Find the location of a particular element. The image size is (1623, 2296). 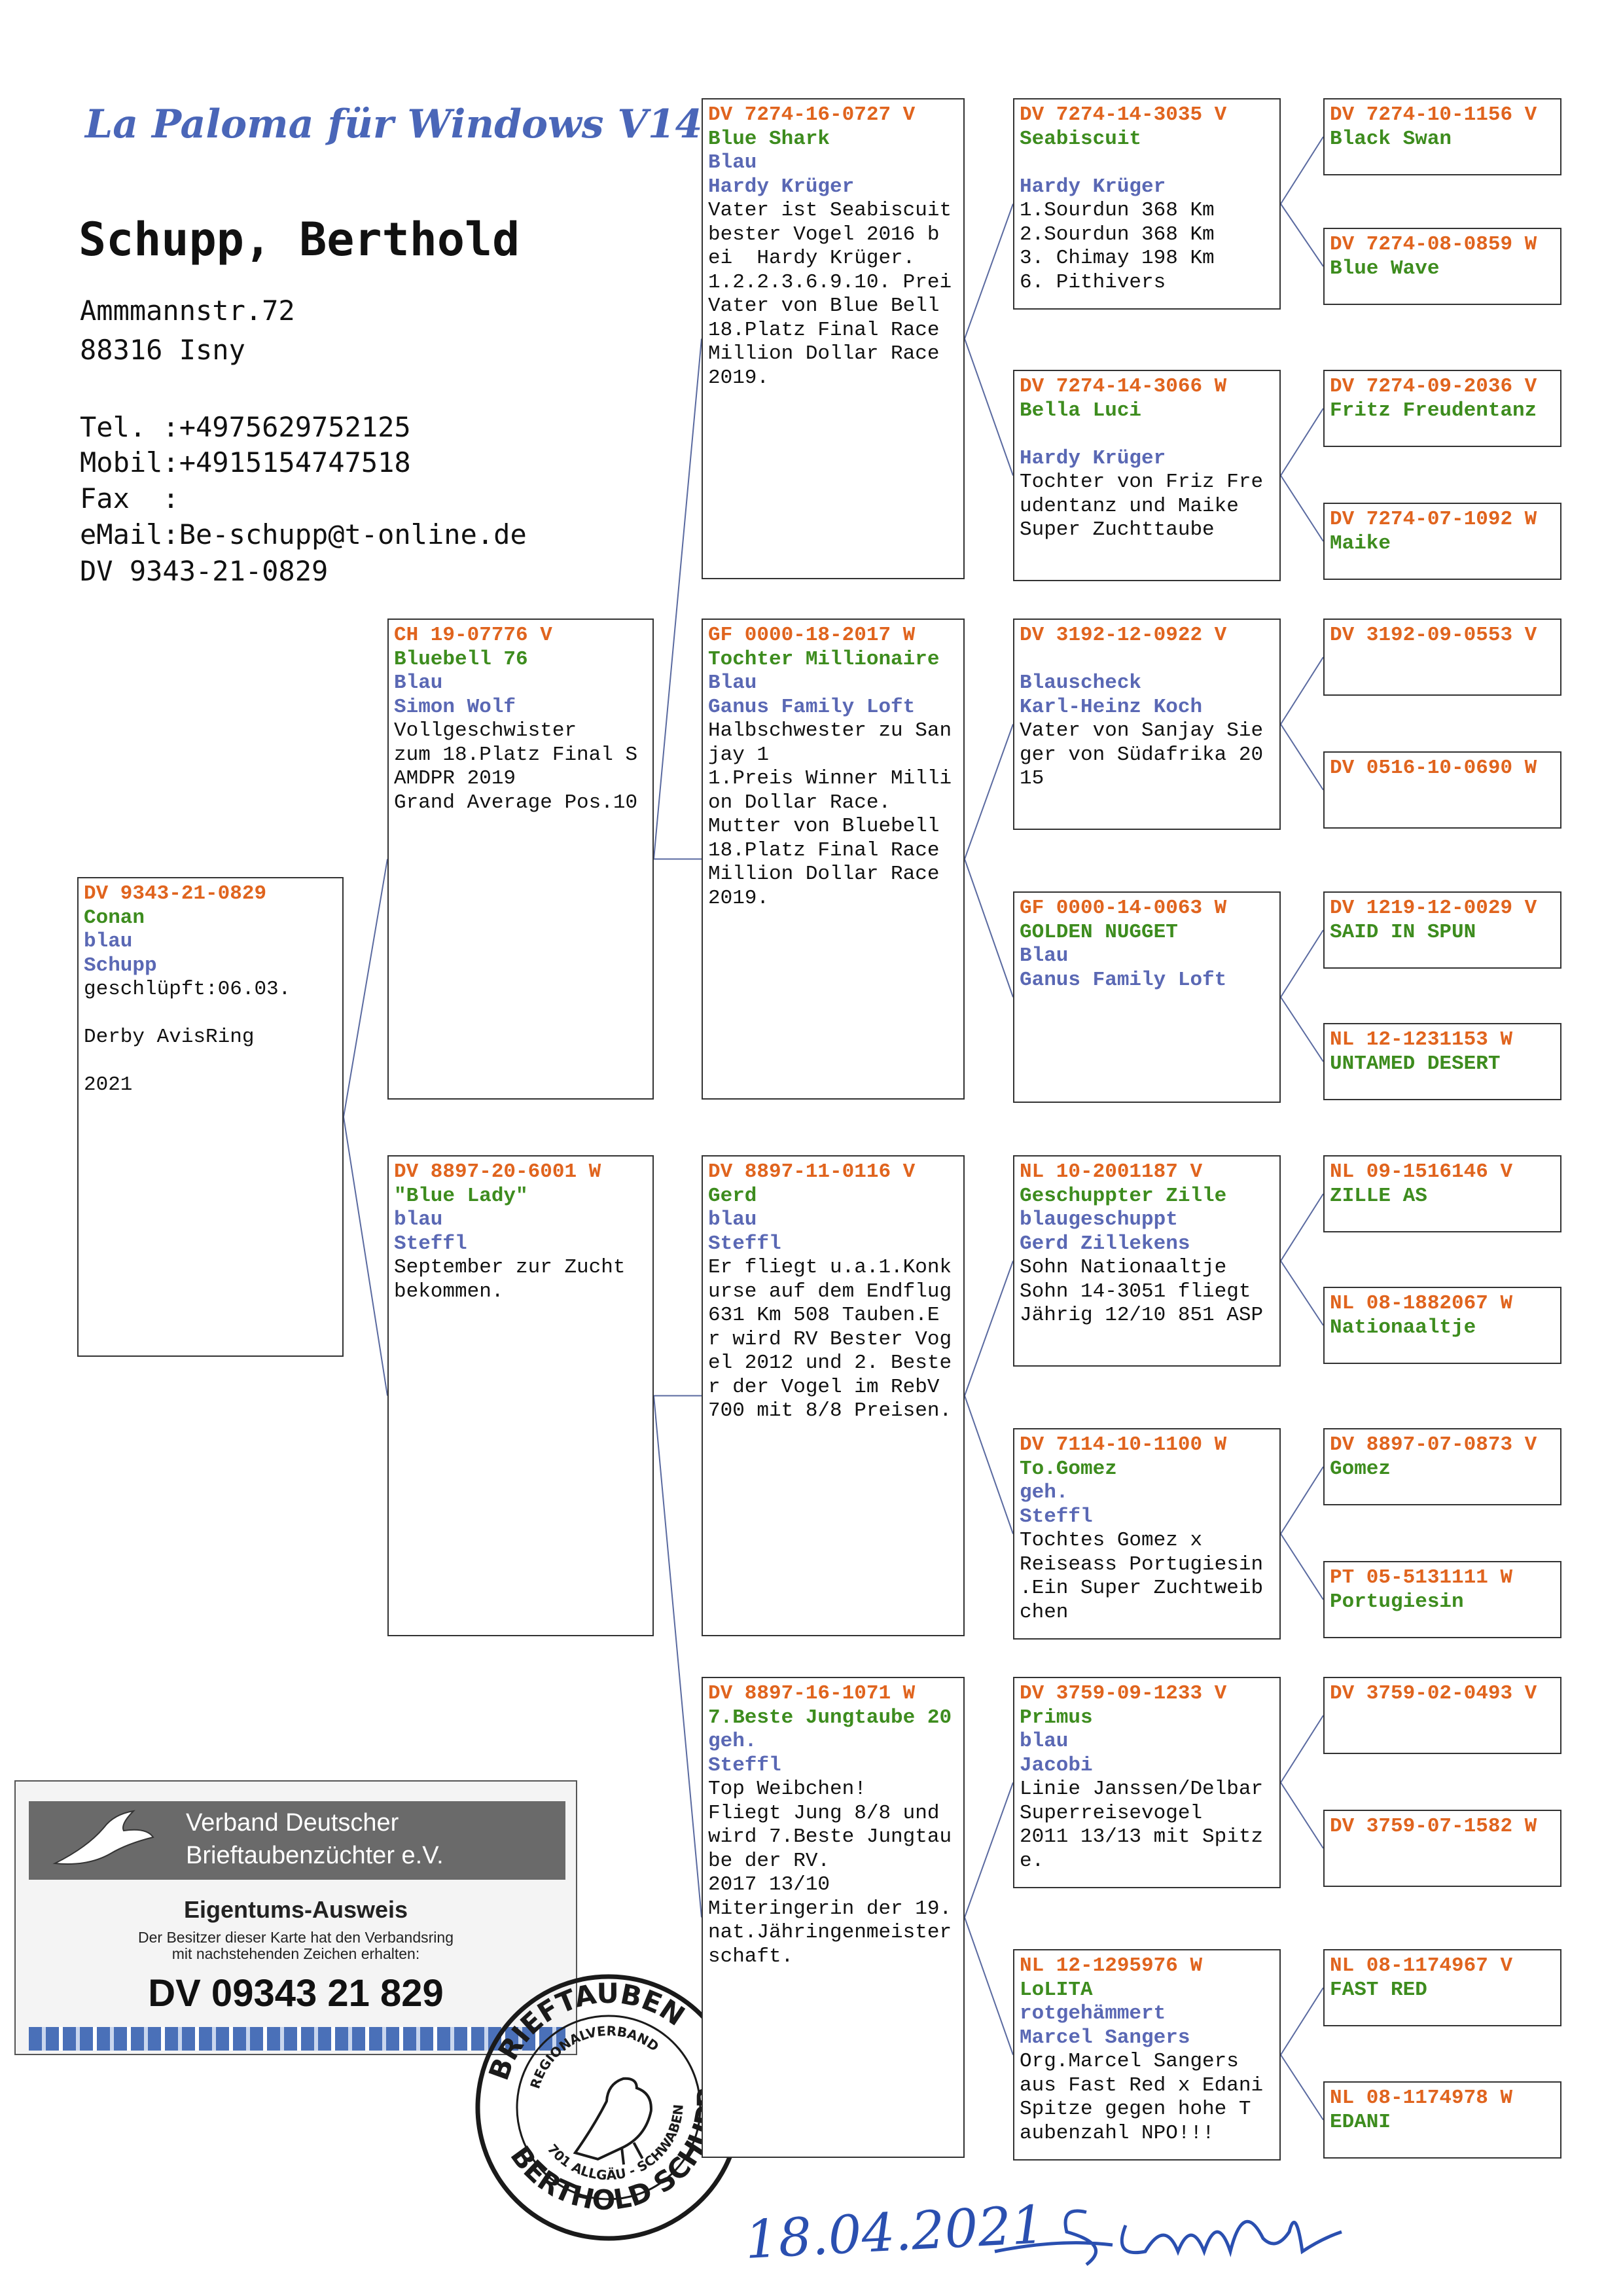

note-line: bester Vogel 2016 b is located at coordinates (824, 235).